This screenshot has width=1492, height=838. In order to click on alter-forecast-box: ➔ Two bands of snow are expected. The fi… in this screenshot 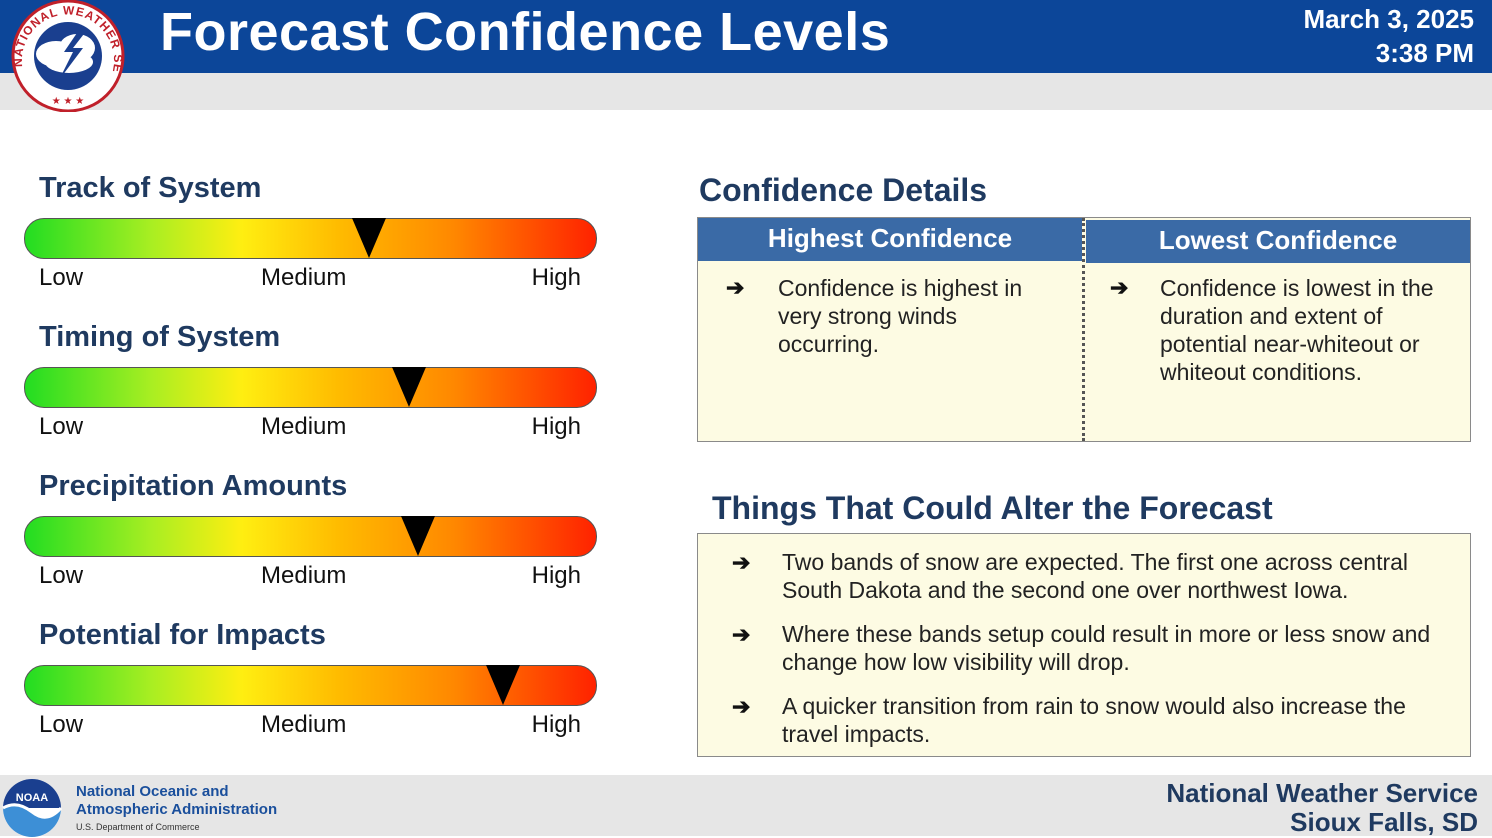, I will do `click(1084, 645)`.